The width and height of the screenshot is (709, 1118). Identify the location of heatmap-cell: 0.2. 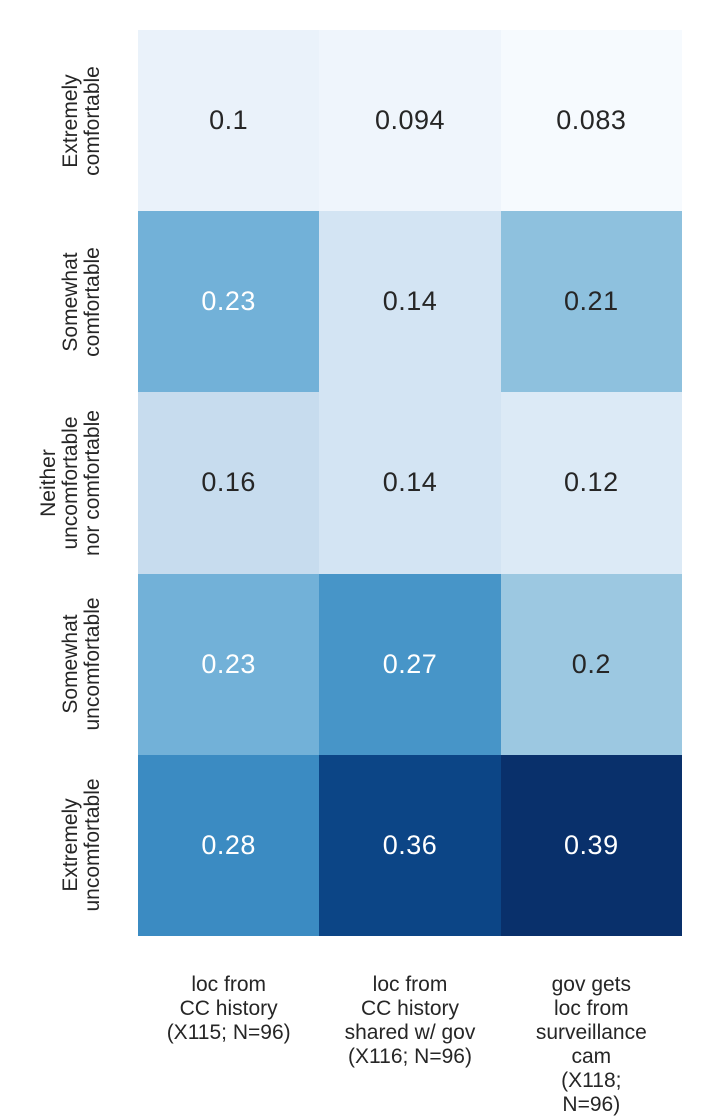
(591, 664).